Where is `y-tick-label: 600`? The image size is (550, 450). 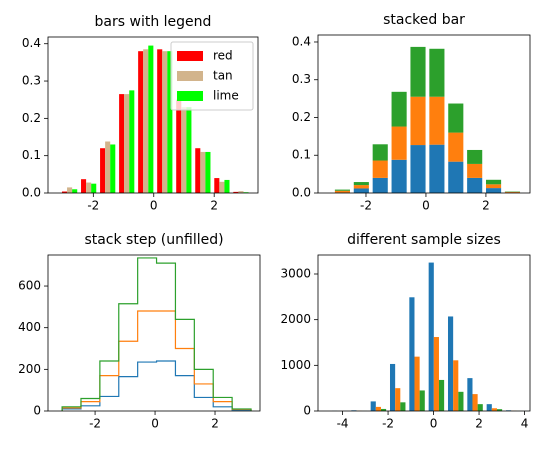 y-tick-label: 600 is located at coordinates (29, 286).